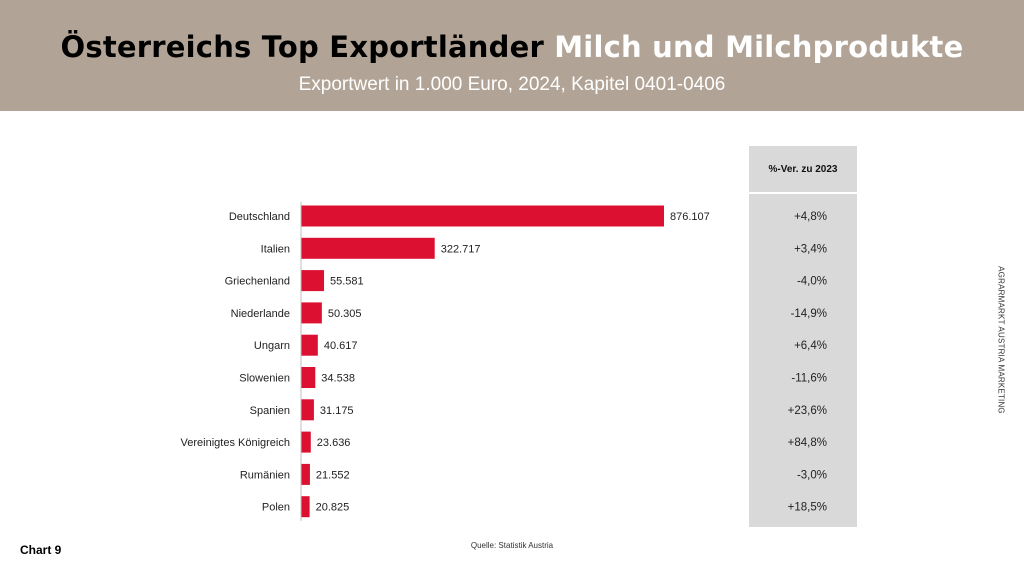  Describe the element at coordinates (338, 379) in the screenshot. I see `value-label: 34.538` at that location.